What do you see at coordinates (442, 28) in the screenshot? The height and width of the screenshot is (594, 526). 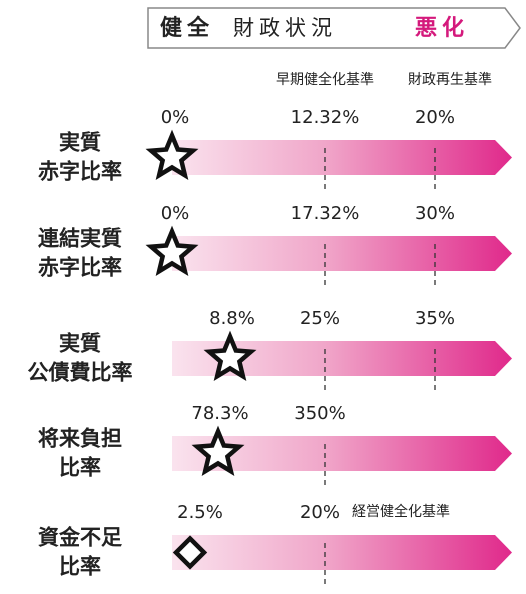 I see `header-right: 悪化` at bounding box center [442, 28].